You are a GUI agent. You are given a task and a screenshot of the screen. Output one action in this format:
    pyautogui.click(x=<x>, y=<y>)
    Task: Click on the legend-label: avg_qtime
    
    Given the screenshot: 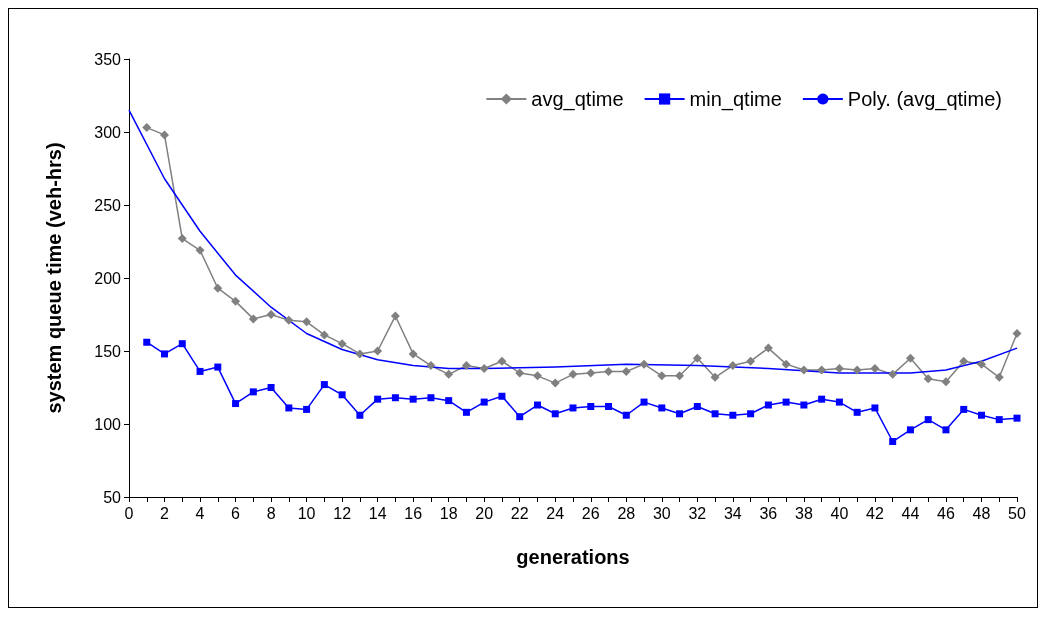 What is the action you would take?
    pyautogui.click(x=577, y=99)
    